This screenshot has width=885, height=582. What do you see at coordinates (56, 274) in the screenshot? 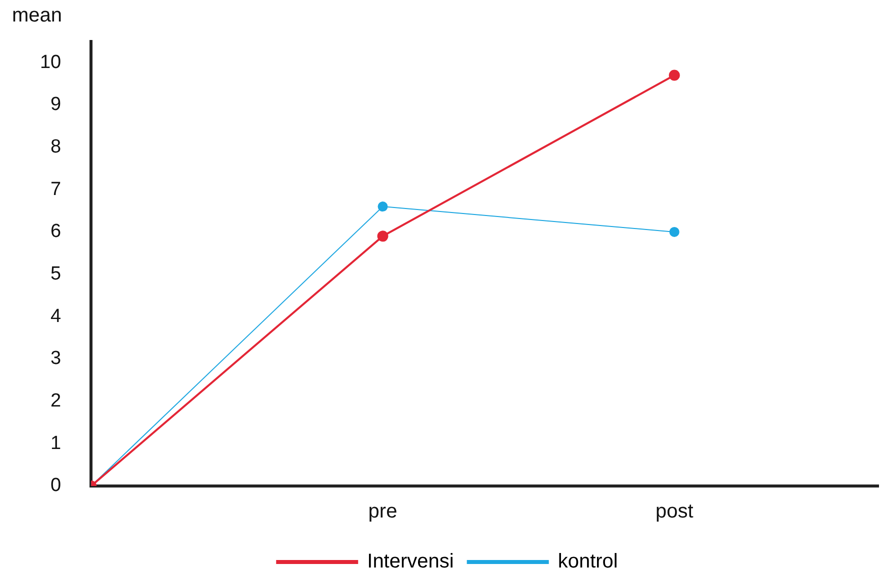
I see `y-tick-label: 5` at bounding box center [56, 274].